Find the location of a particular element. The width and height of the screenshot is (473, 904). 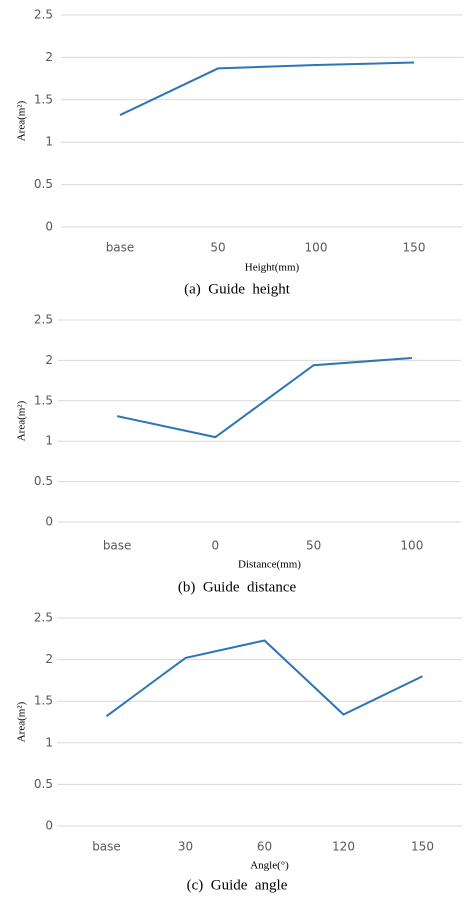

x-tick-label: 30 is located at coordinates (185, 847).